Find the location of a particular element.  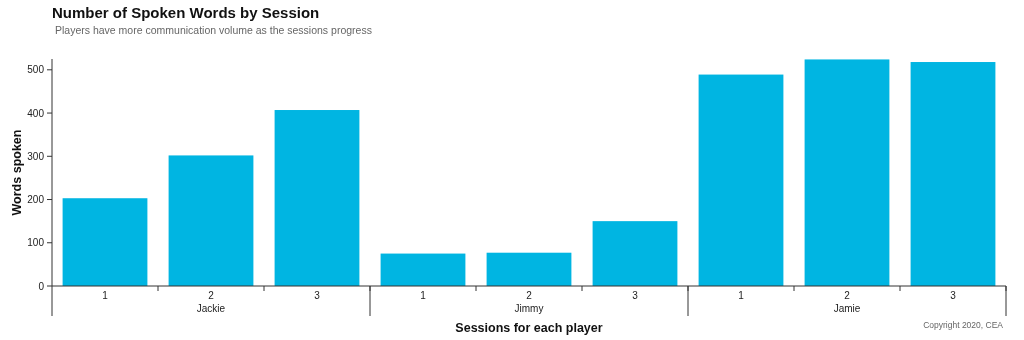

text: Jackie is located at coordinates (211, 308).